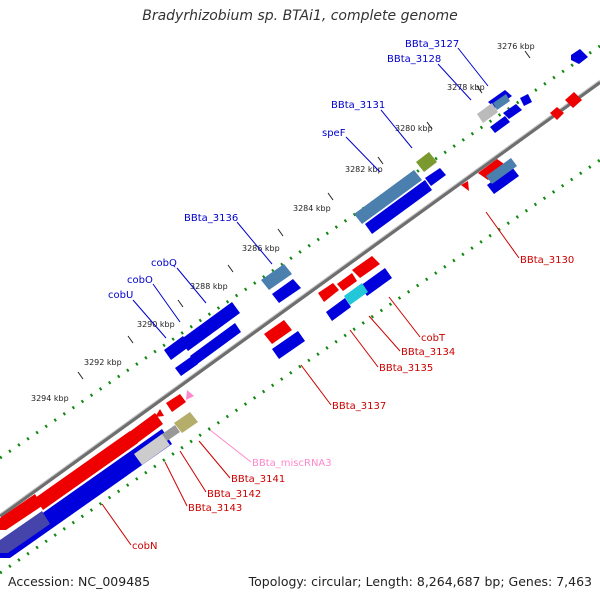  What do you see at coordinates (432, 44) in the screenshot?
I see `label-3127: BBta_3127` at bounding box center [432, 44].